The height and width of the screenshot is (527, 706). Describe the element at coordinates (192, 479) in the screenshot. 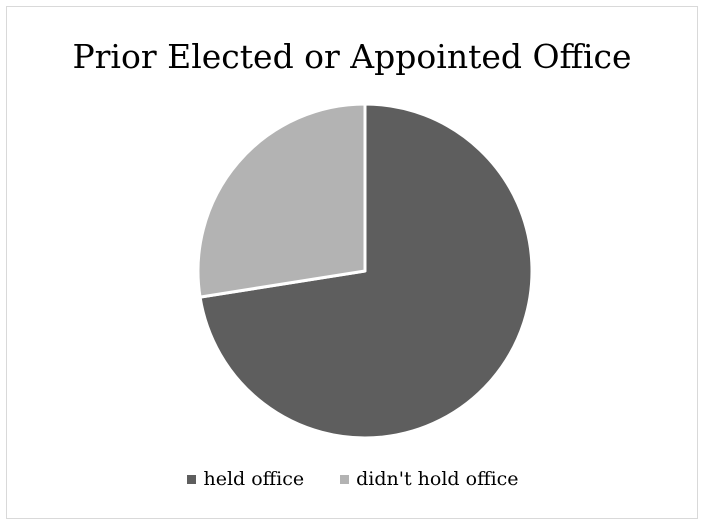

I see `legend-swatch-held-office` at that location.